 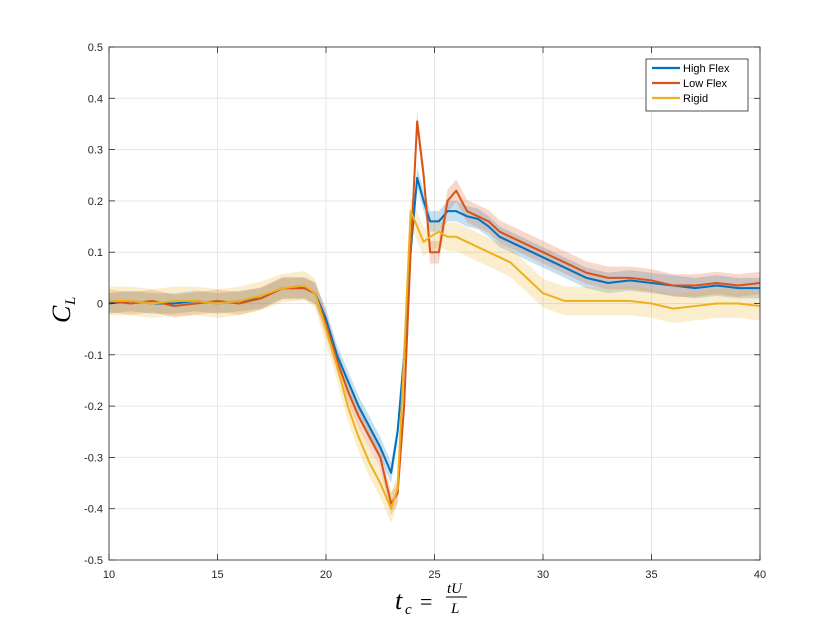 What do you see at coordinates (695, 99) in the screenshot?
I see `legend-label: Rigid` at bounding box center [695, 99].